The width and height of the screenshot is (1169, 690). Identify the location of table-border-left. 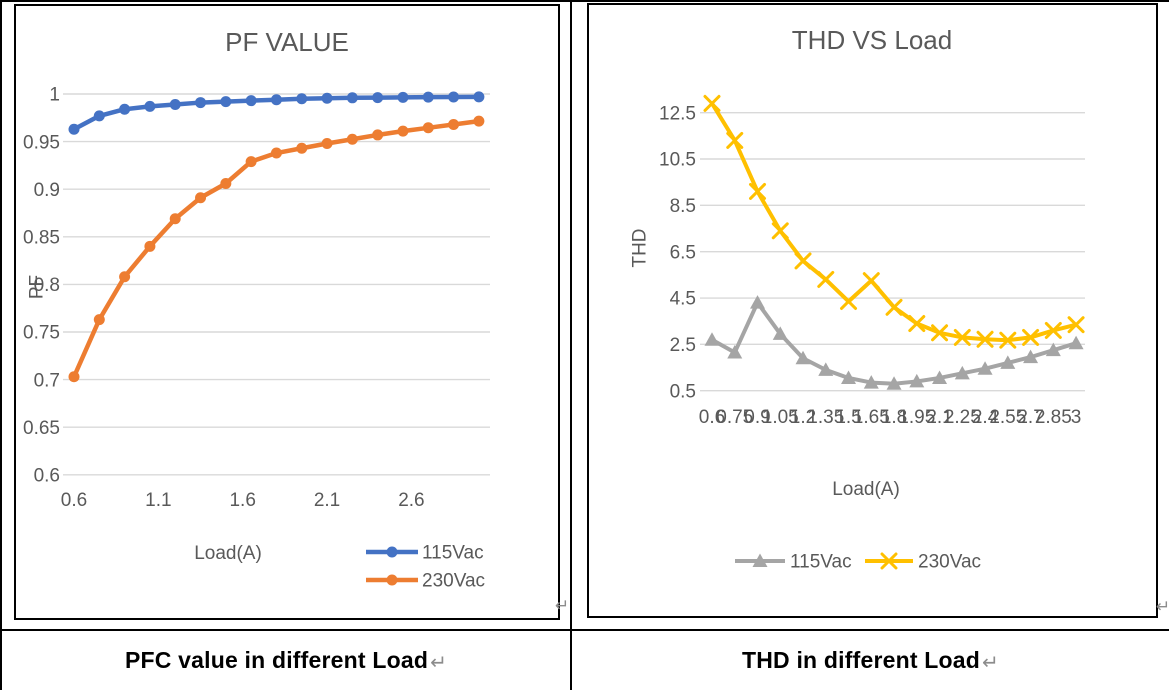
(1, 345).